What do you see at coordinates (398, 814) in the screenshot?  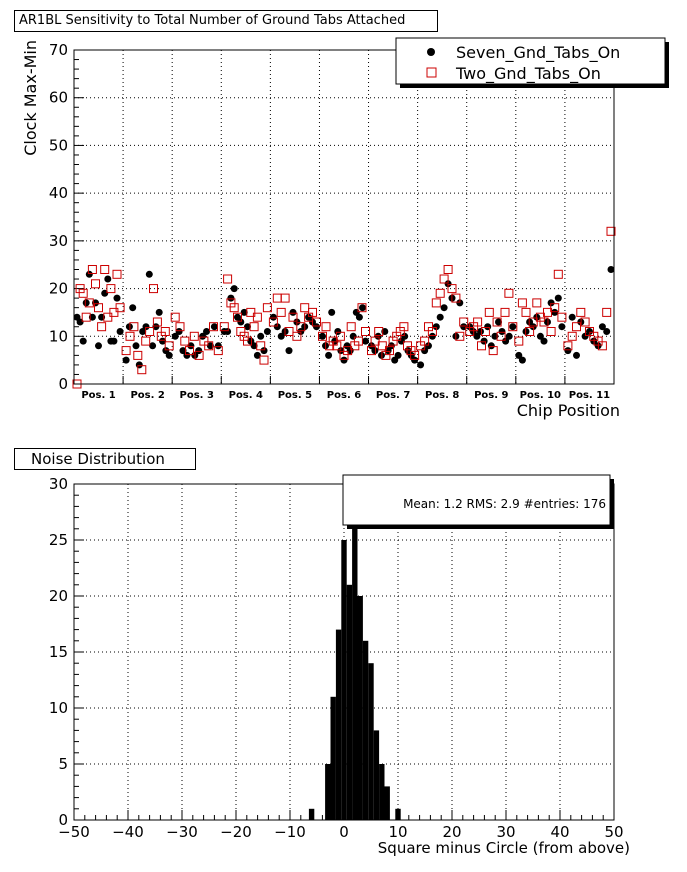 I see `histogram-bar` at bounding box center [398, 814].